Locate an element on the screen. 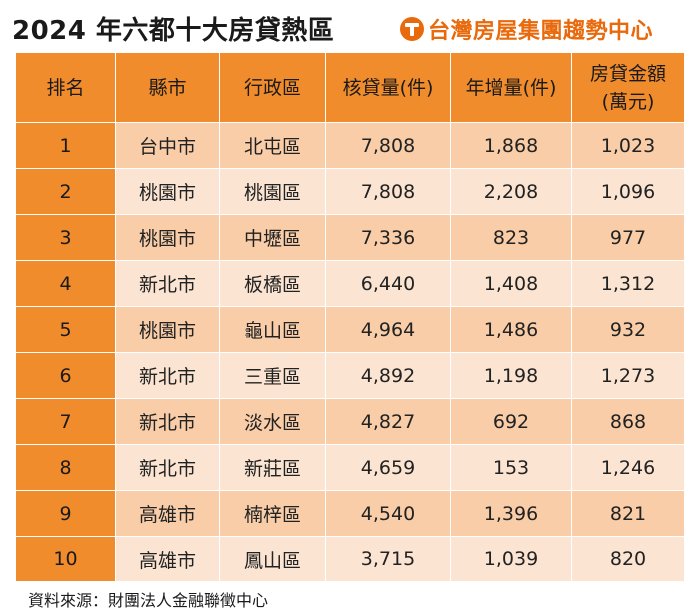 Image resolution: width=700 pixels, height=614 pixels. growth-cell: 1,868 is located at coordinates (511, 145).